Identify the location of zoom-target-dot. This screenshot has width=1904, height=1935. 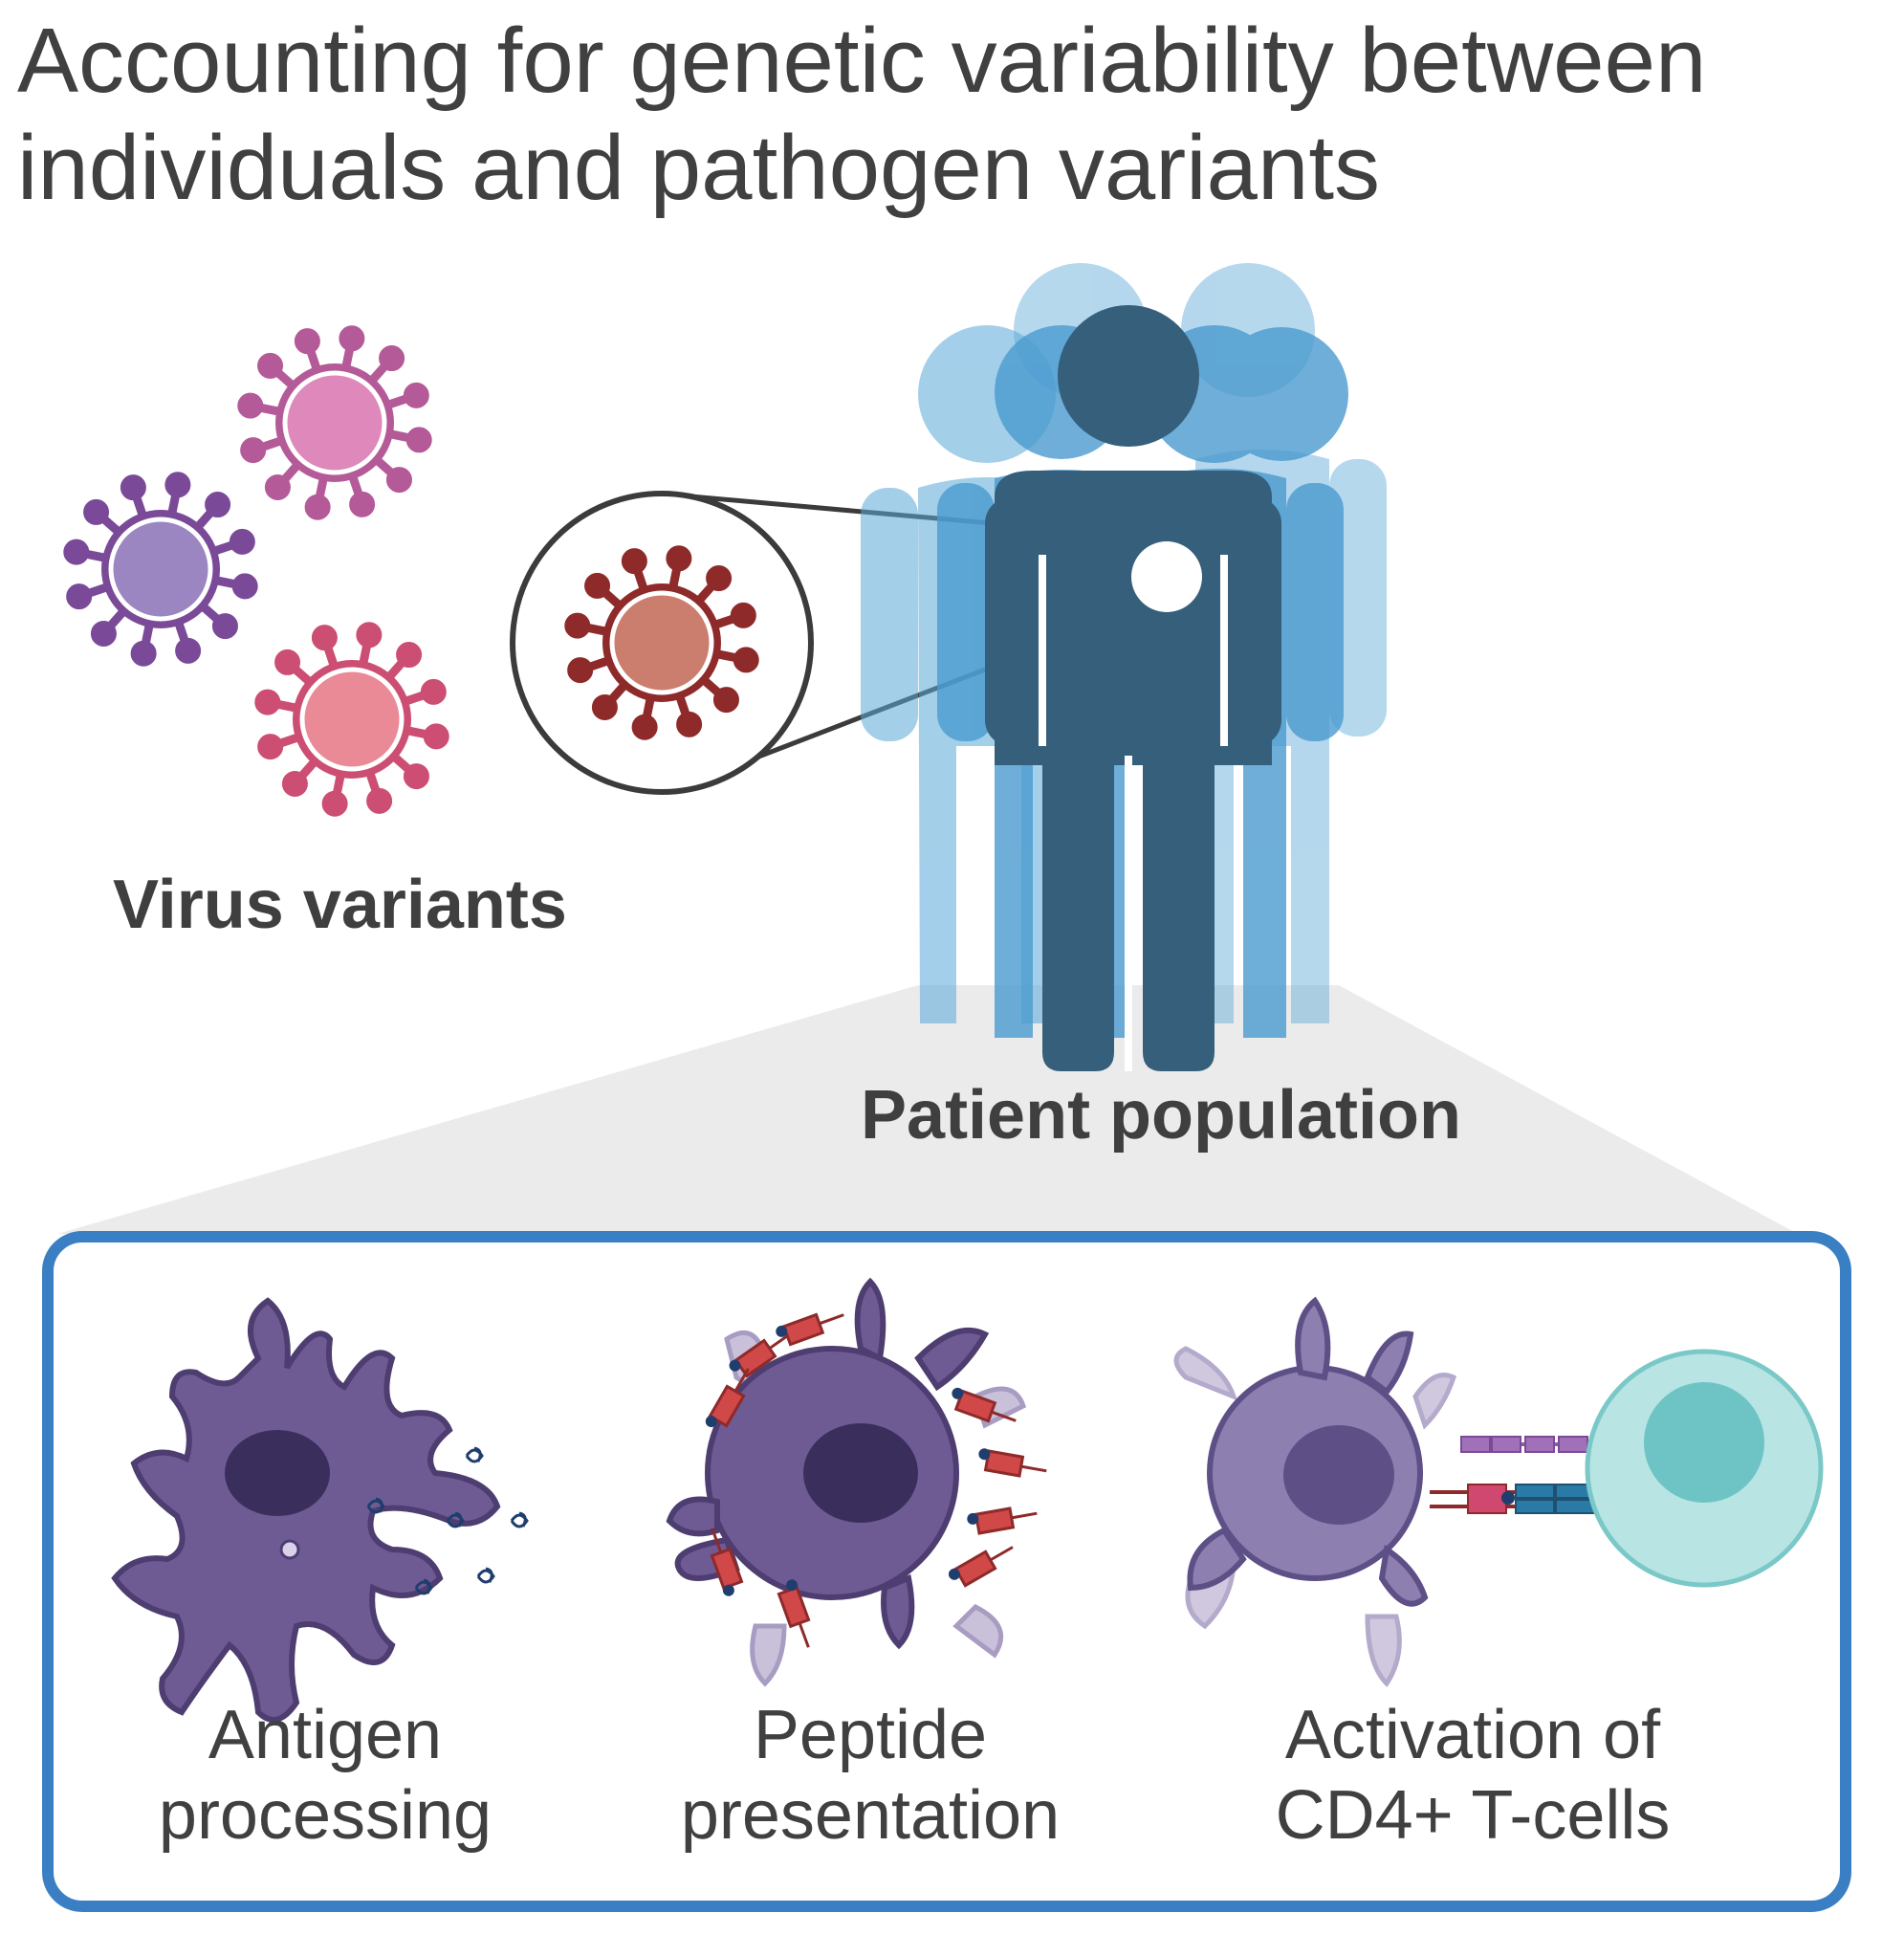
(1166, 576).